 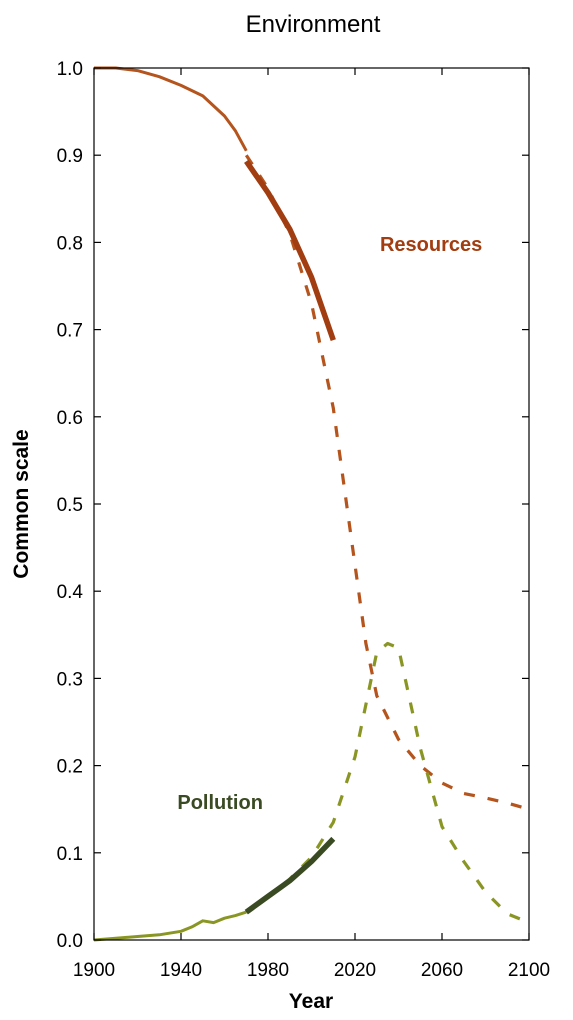 What do you see at coordinates (70, 679) in the screenshot?
I see `y-tick-label: 0.3` at bounding box center [70, 679].